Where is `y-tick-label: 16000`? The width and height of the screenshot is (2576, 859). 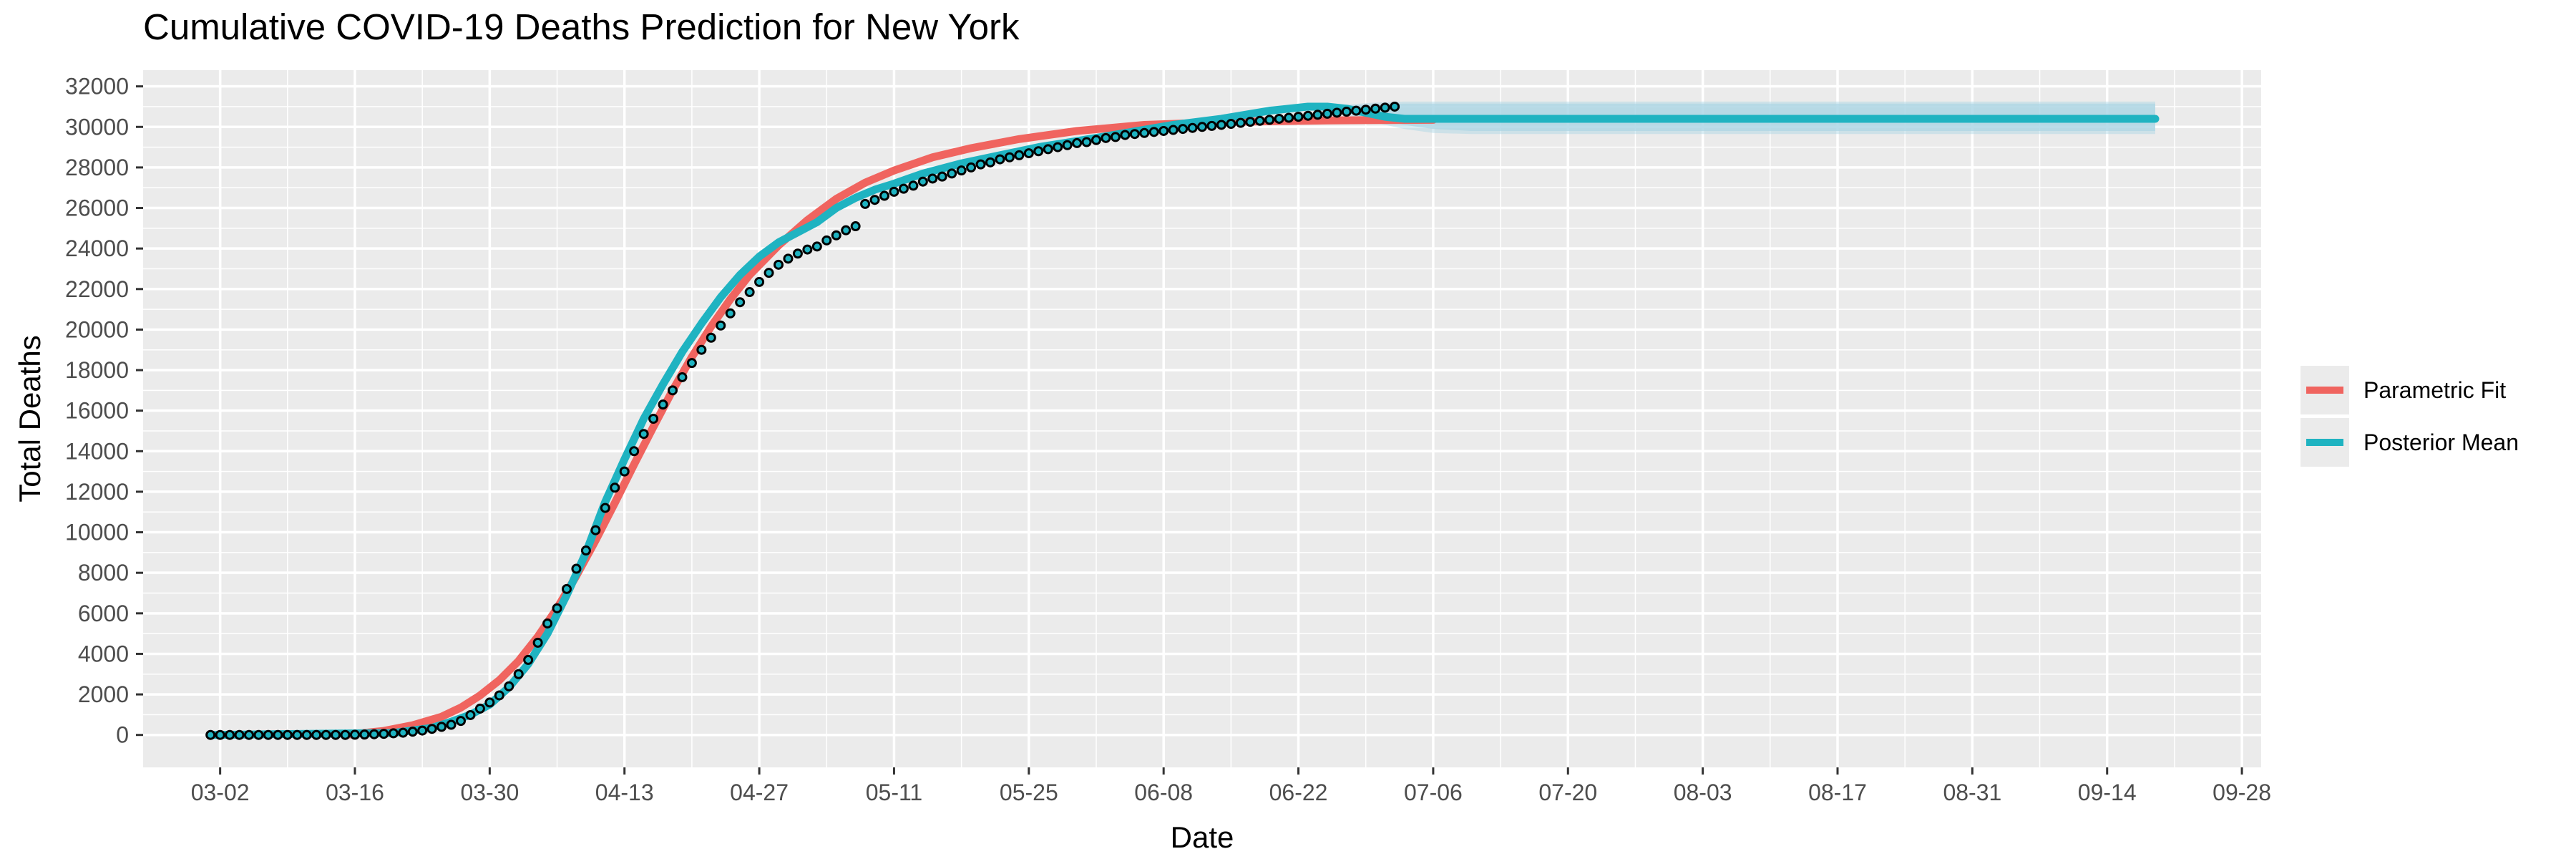
y-tick-label: 16000 is located at coordinates (97, 411).